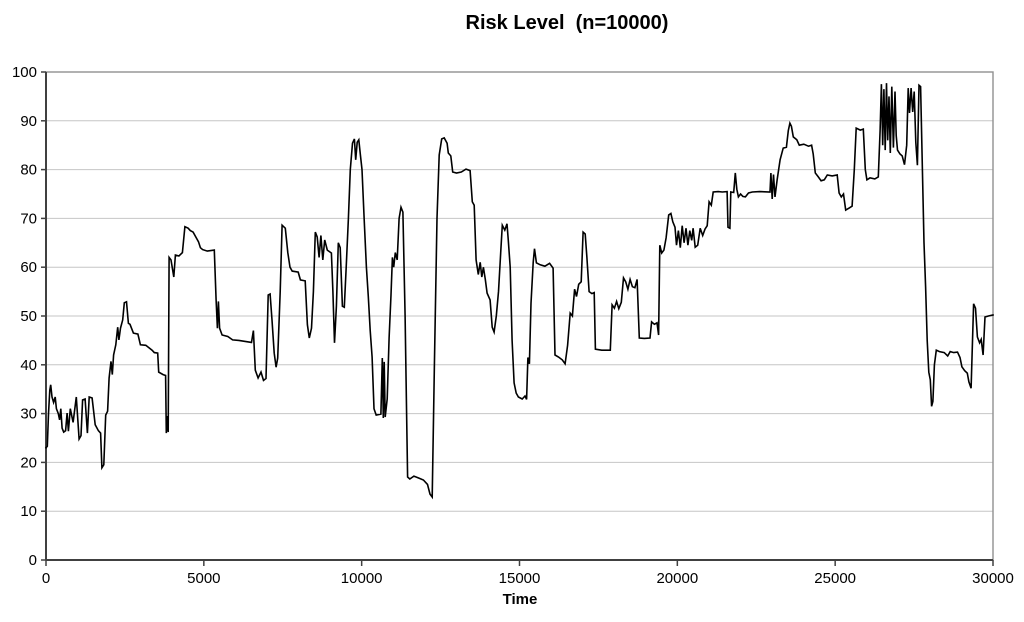  I want to click on x-axis-title: Time, so click(520, 599).